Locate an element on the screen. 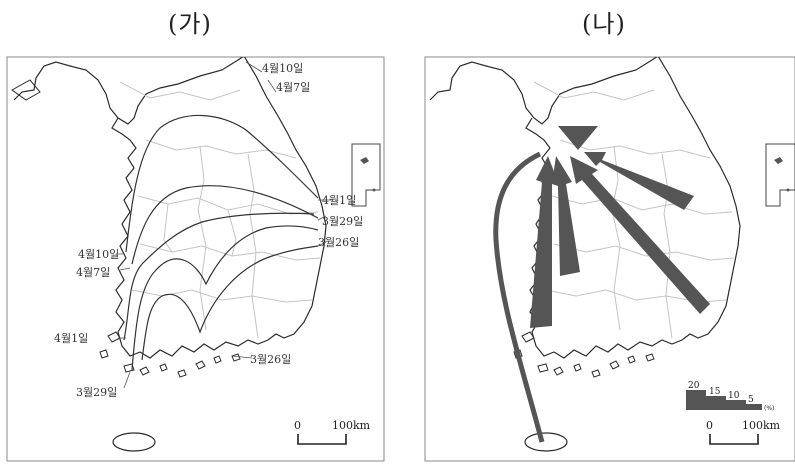  scale-b-zero: 0 is located at coordinates (709, 425).